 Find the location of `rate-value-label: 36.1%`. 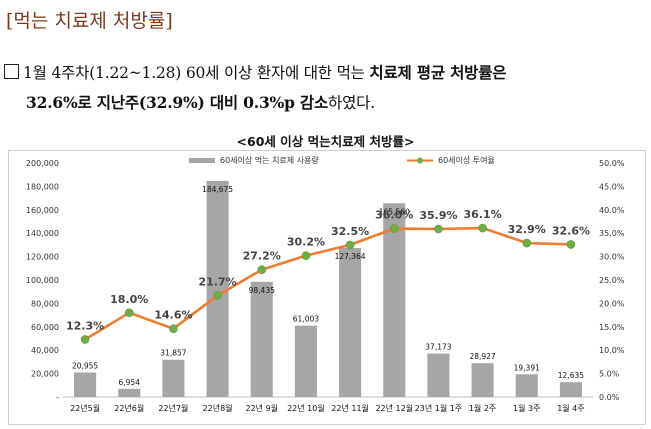

rate-value-label: 36.1% is located at coordinates (482, 214).